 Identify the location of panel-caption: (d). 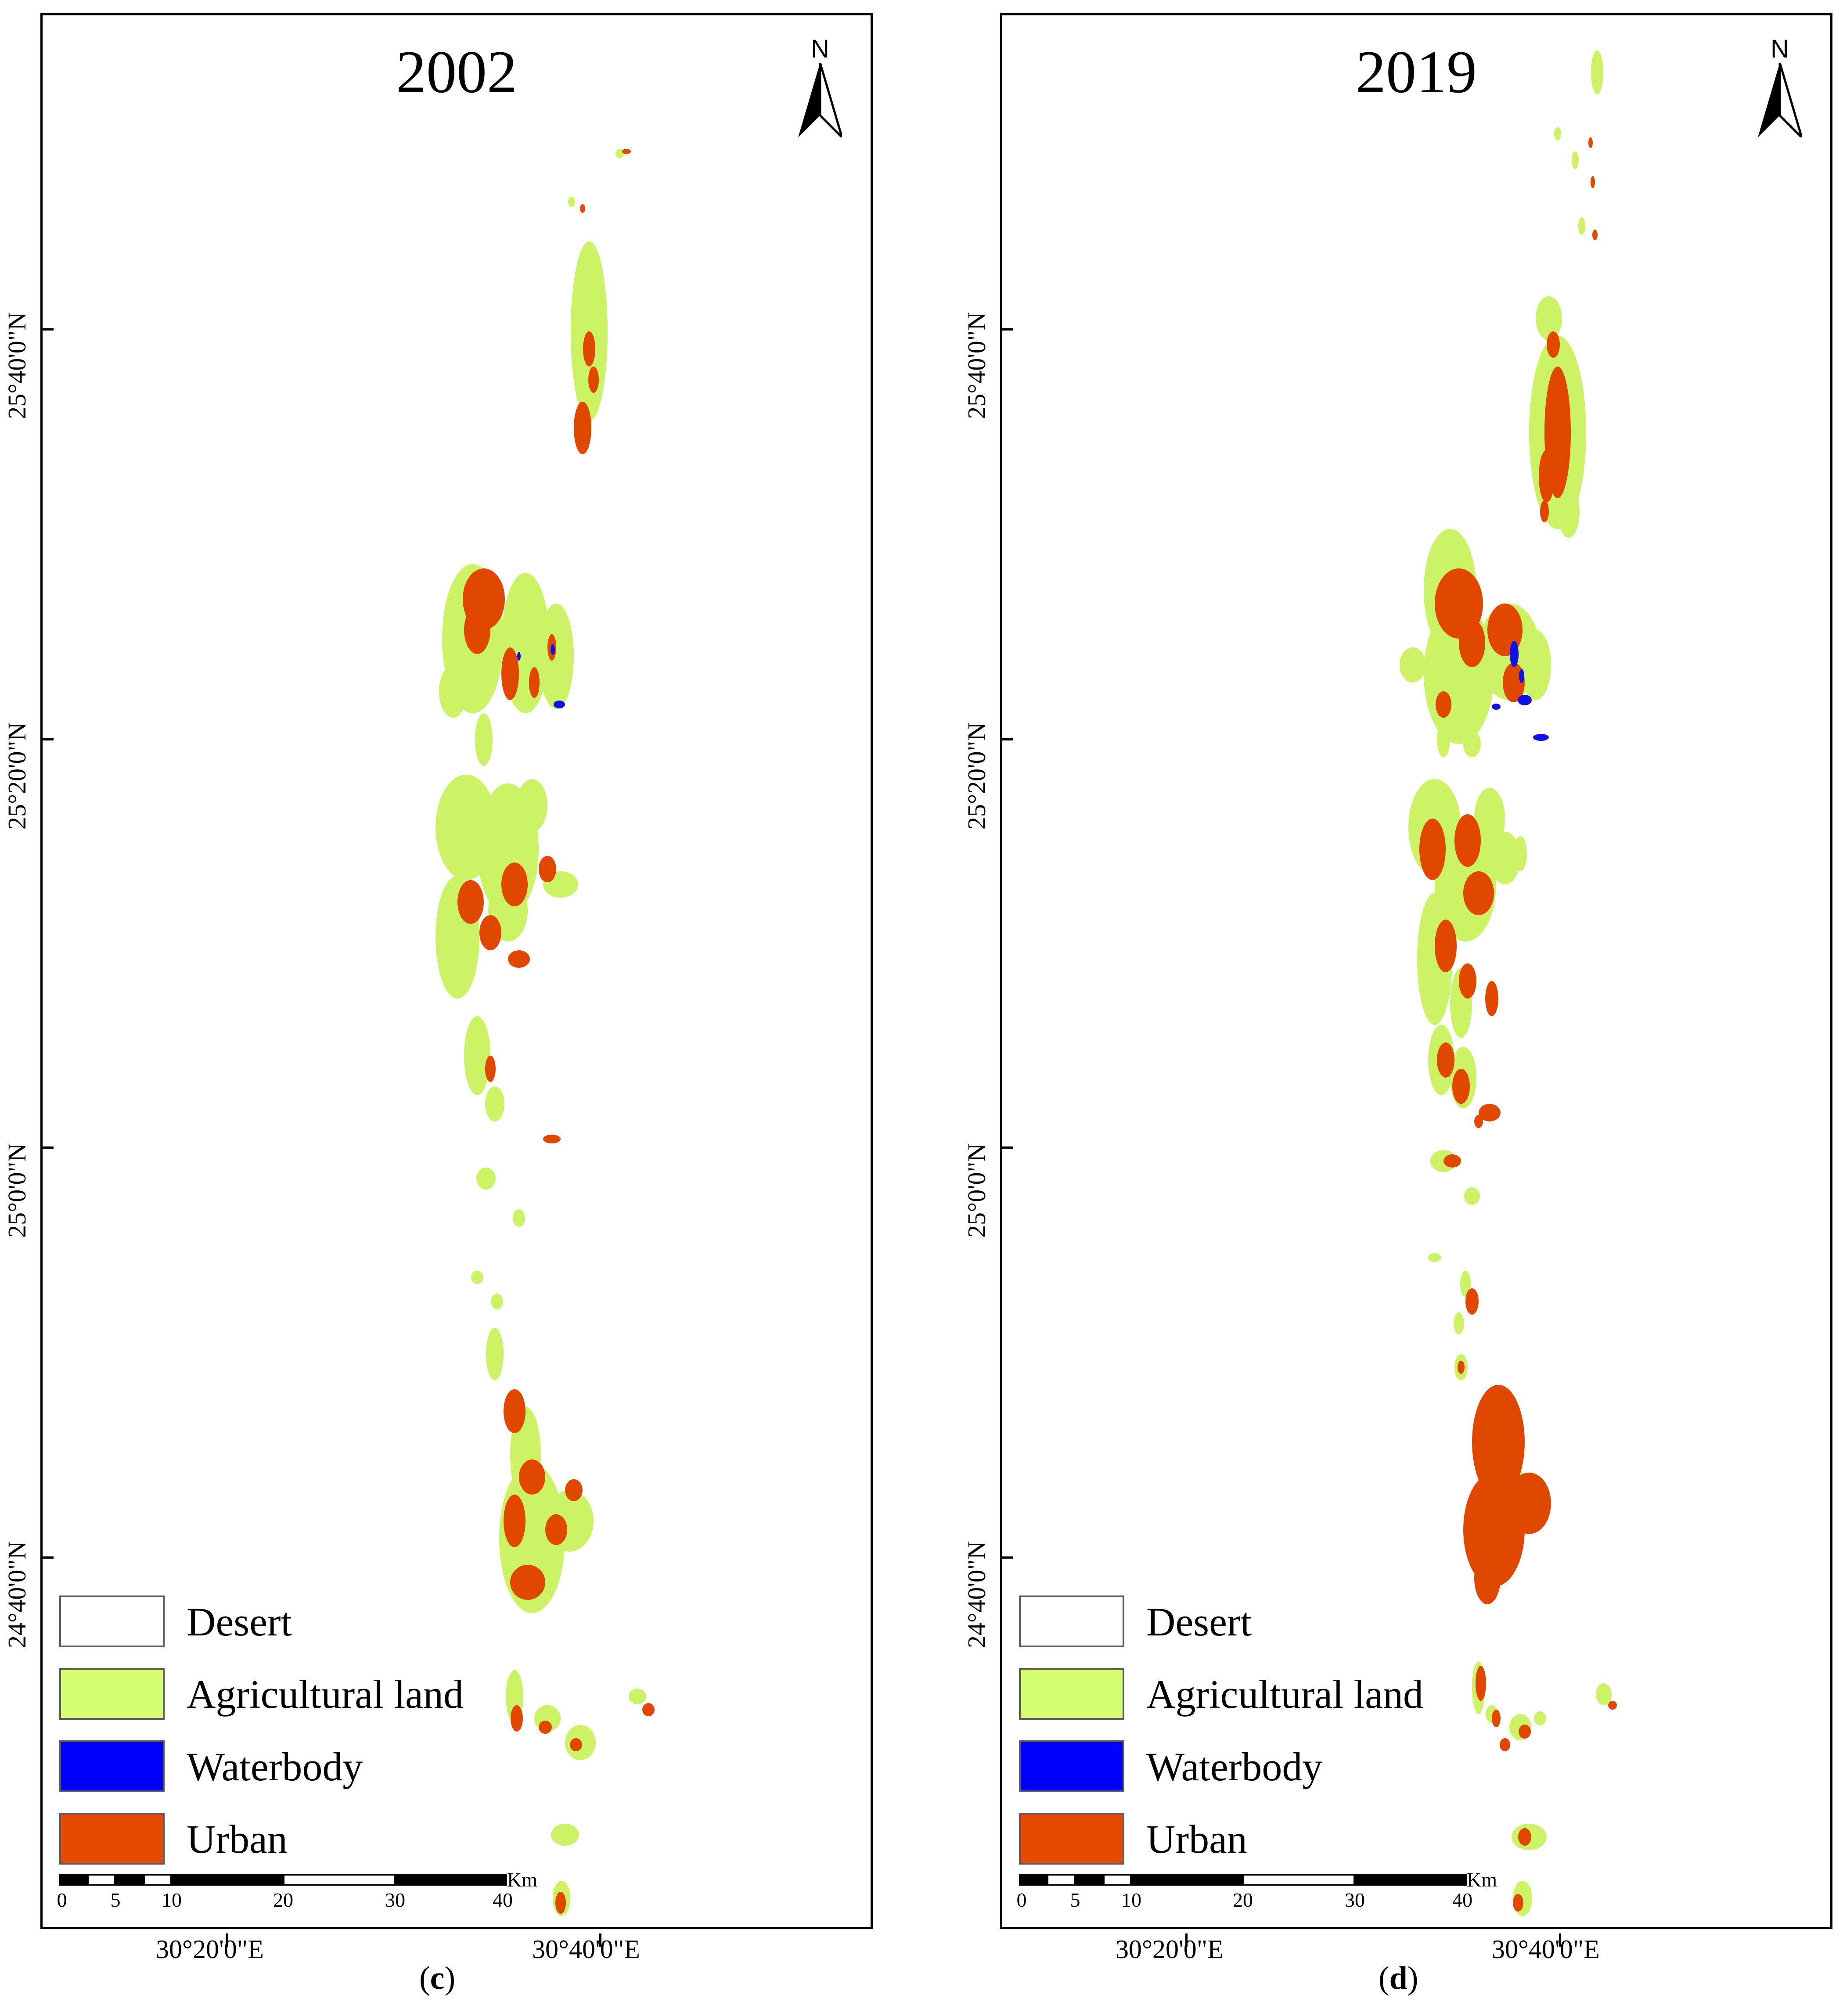
(1398, 1978).